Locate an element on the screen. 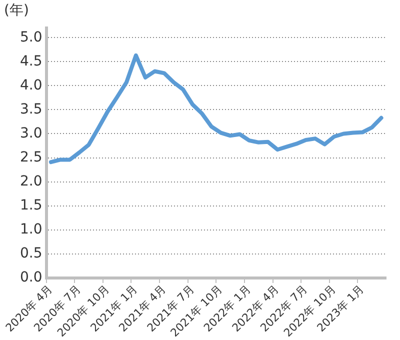 This screenshot has height=340, width=400. y-tick-label: 1.0 is located at coordinates (31, 230).